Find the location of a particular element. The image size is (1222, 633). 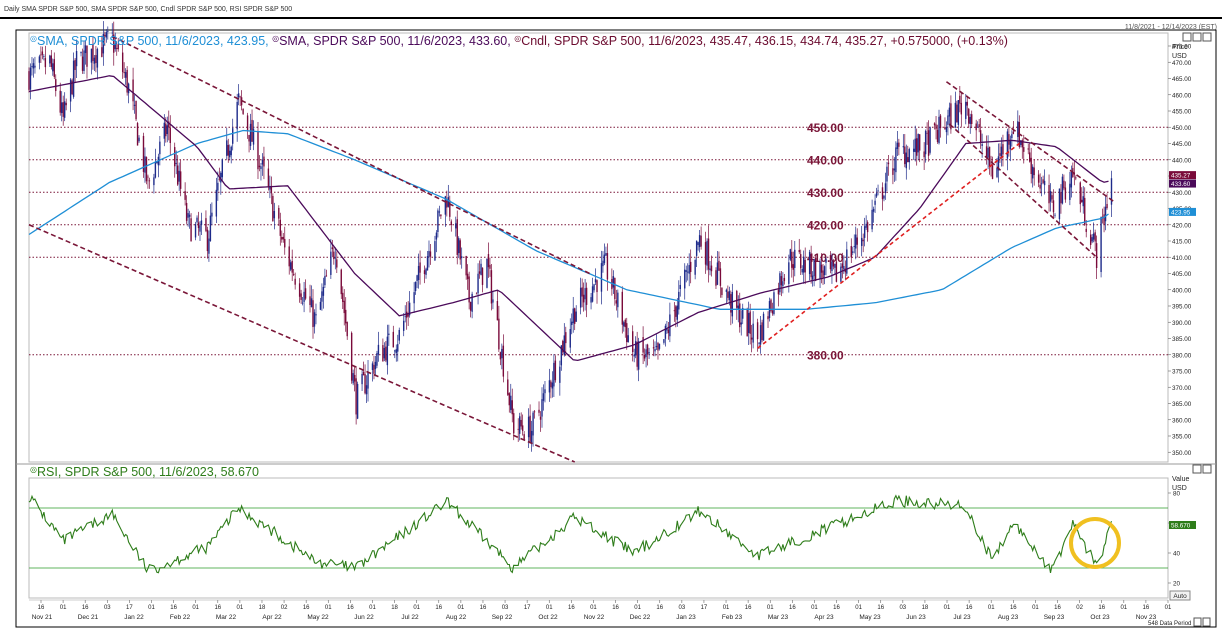

scroll-right-icon is located at coordinates (1197, 622).